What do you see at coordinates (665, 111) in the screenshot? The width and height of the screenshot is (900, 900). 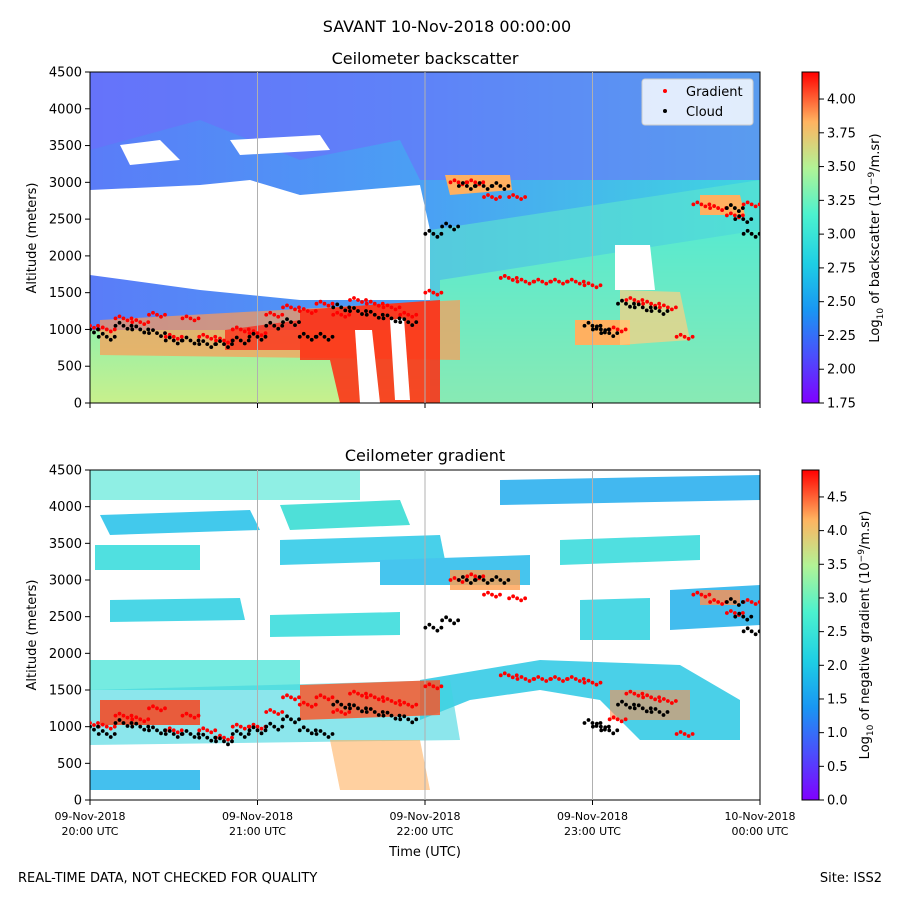 I see `legend-cloud-marker` at bounding box center [665, 111].